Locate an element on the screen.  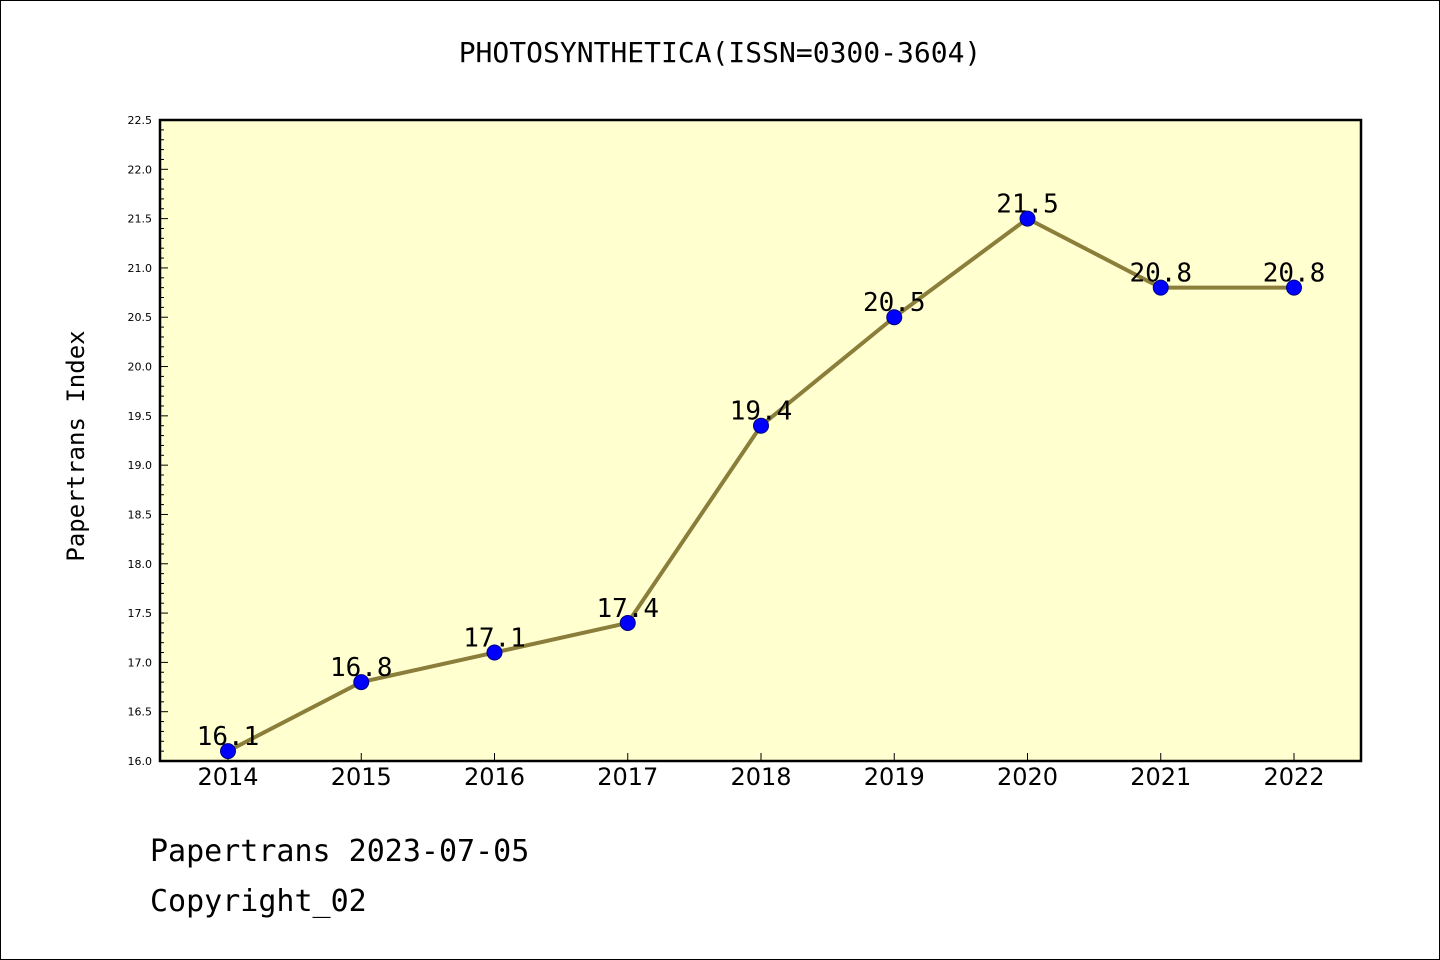
y-tick-label: 18.5 is located at coordinates (140, 514).